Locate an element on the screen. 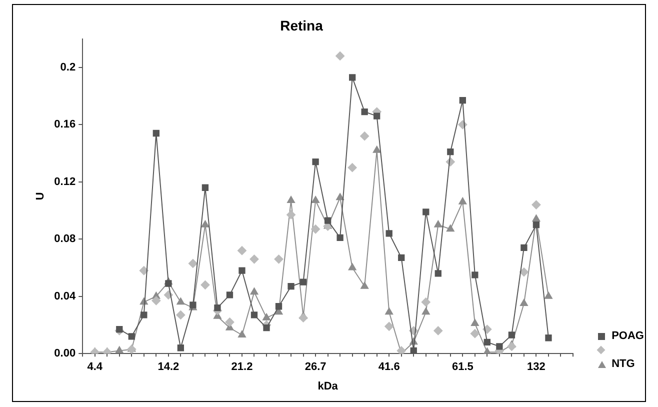  y-tick-label: 0.04 is located at coordinates (65, 296).